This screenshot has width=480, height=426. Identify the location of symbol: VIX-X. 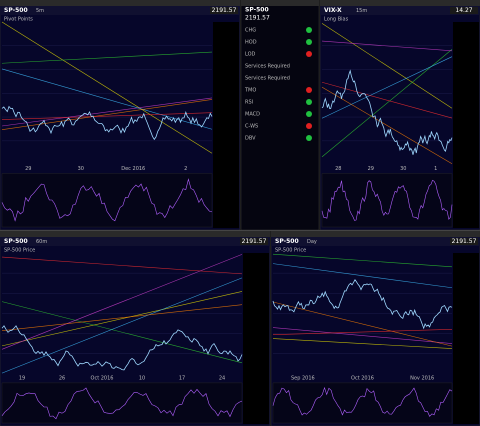
(333, 10).